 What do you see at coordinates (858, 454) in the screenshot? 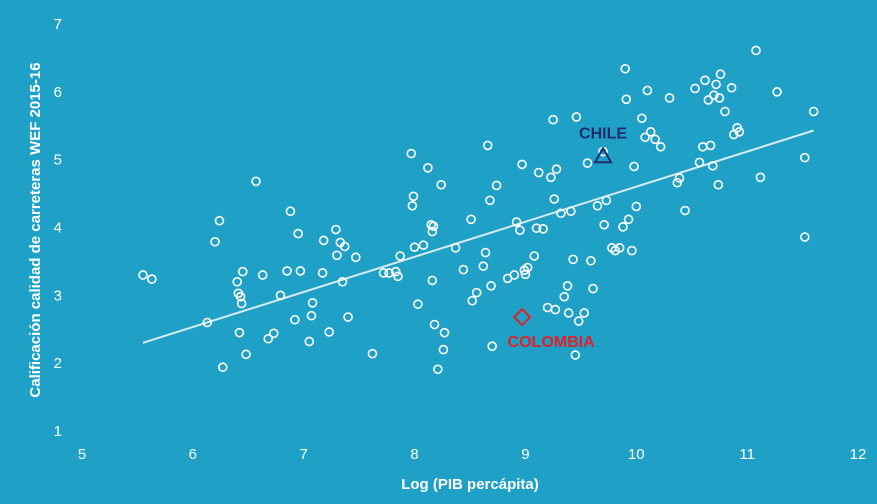
I see `x-tick-label: 12` at bounding box center [858, 454].